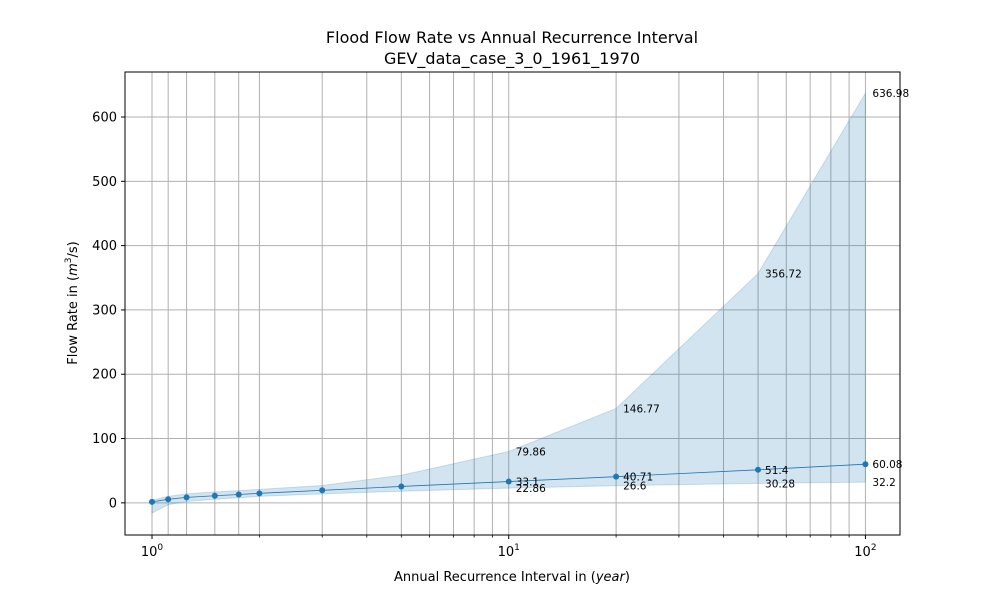  Describe the element at coordinates (69, 261) in the screenshot. I see `y-axis-label-unit-exp: 3` at that location.